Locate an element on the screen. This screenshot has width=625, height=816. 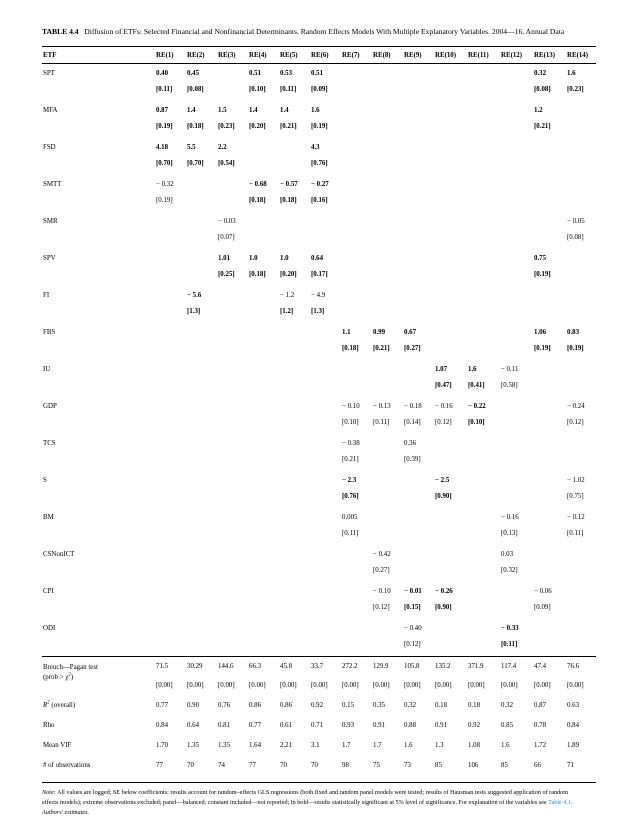
coef-cell: − 0.57 is located at coordinates (289, 185).